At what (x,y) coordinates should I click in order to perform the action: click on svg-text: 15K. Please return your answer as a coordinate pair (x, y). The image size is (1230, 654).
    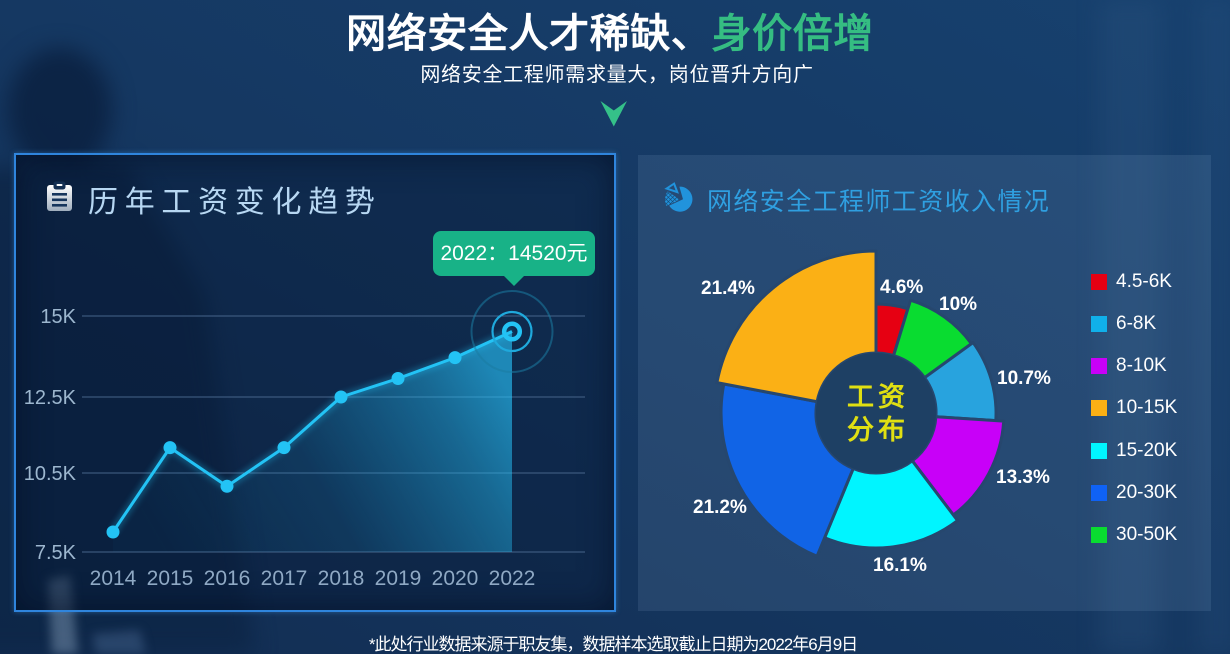
    Looking at the image, I should click on (58, 317).